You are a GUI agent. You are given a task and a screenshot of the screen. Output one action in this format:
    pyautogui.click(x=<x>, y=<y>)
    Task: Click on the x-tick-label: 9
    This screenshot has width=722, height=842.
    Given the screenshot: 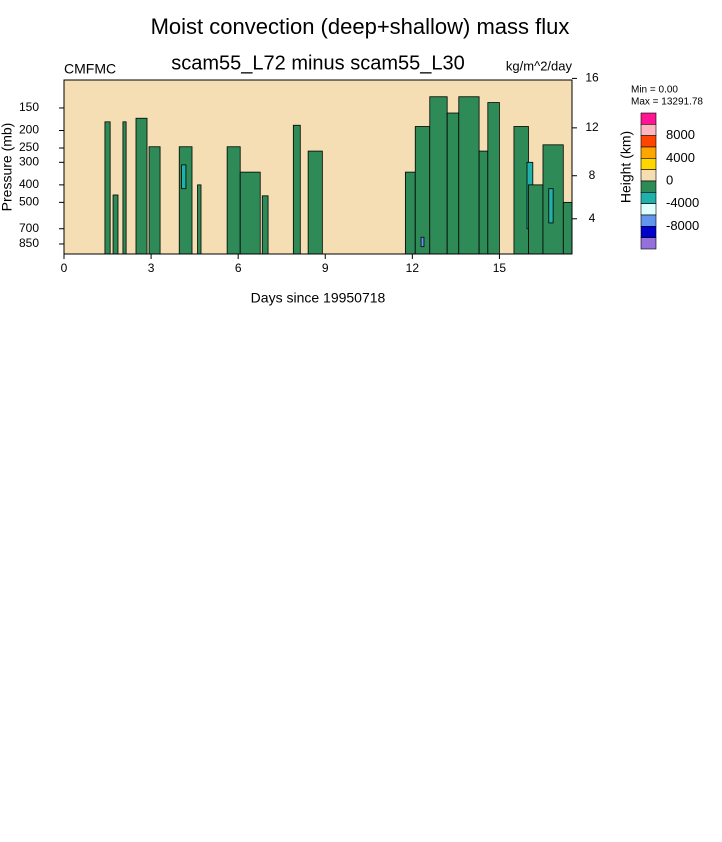 What is the action you would take?
    pyautogui.click(x=325, y=268)
    